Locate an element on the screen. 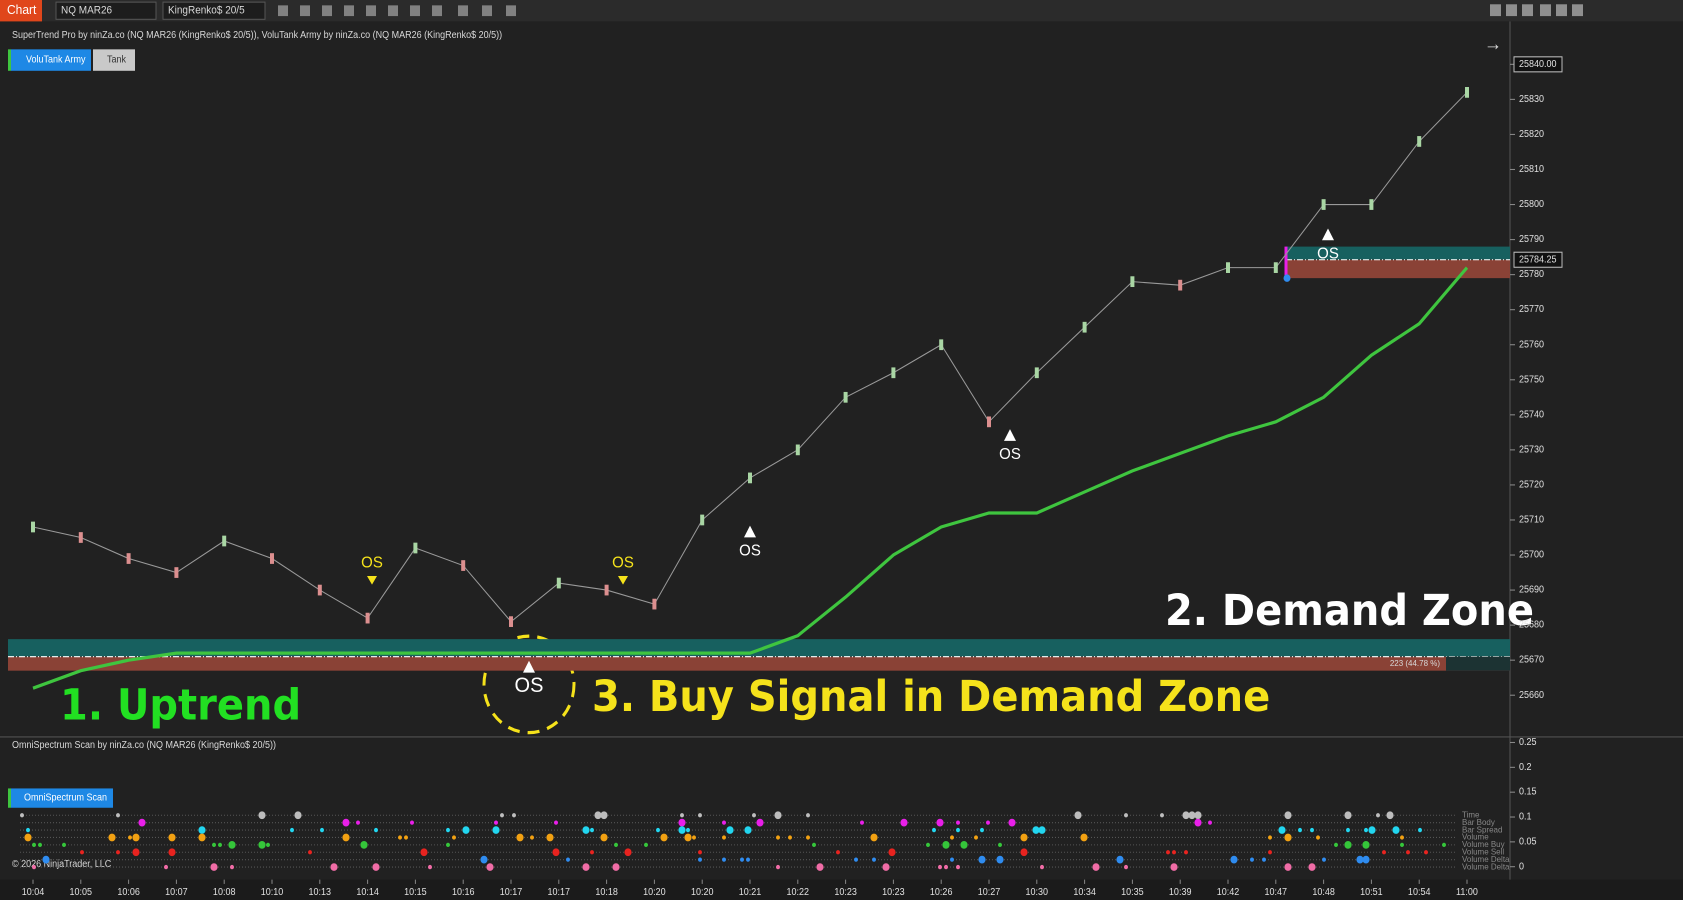 The width and height of the screenshot is (1683, 900). bartype-box is located at coordinates (214, 10).